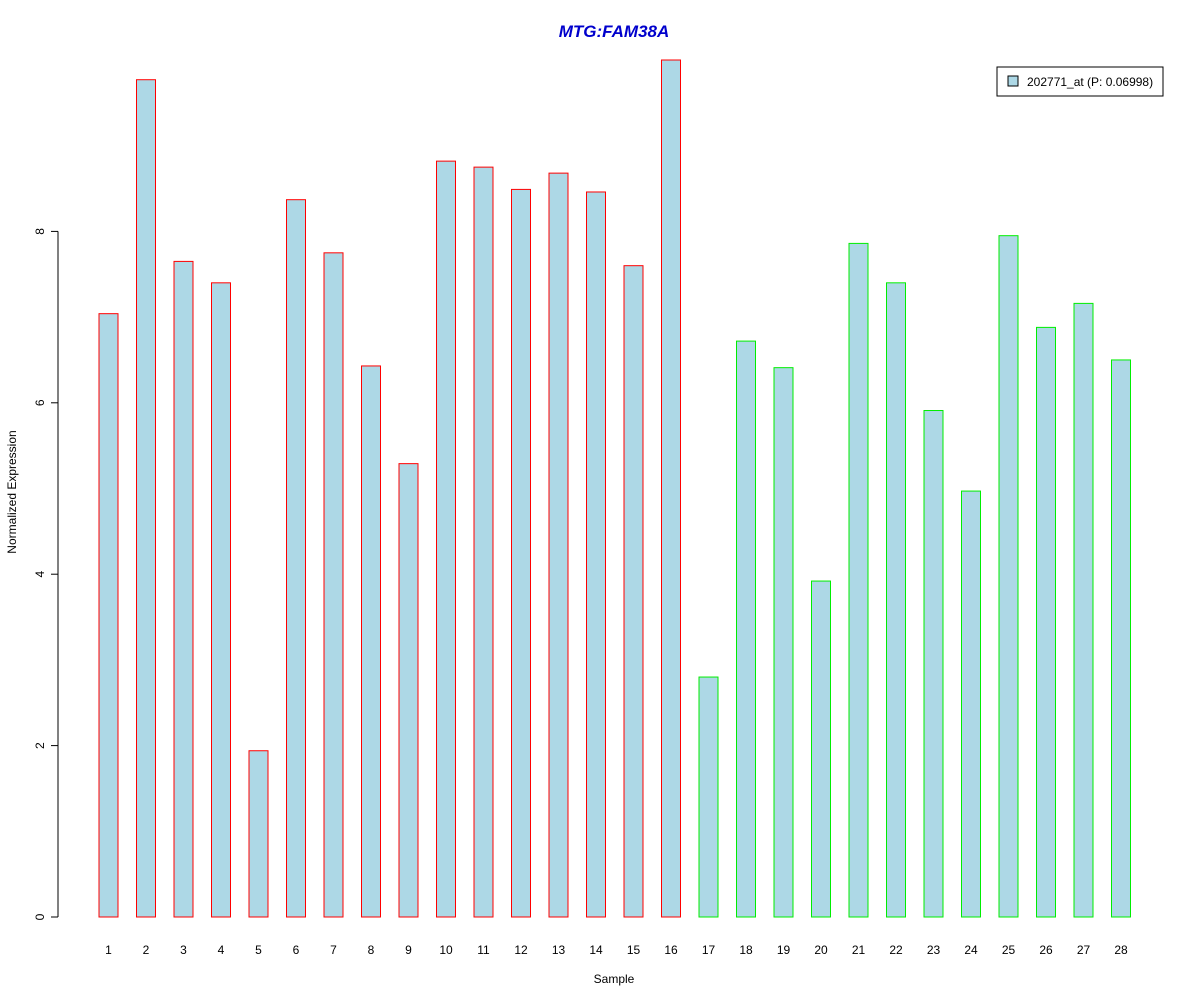  What do you see at coordinates (971, 950) in the screenshot?
I see `x-tick-label: 24` at bounding box center [971, 950].